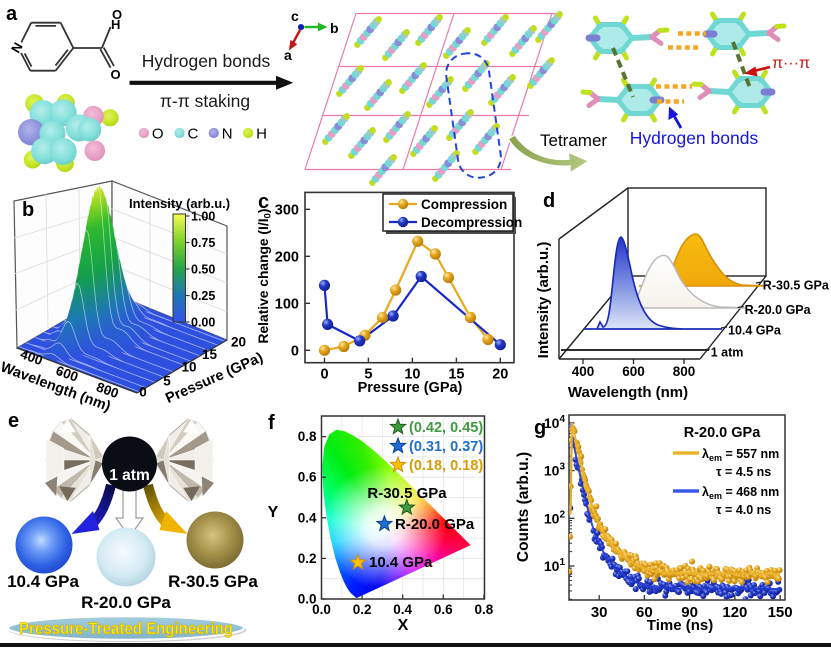 The image size is (831, 648). What do you see at coordinates (205, 101) in the screenshot?
I see `svg-text: π-π staking` at bounding box center [205, 101].